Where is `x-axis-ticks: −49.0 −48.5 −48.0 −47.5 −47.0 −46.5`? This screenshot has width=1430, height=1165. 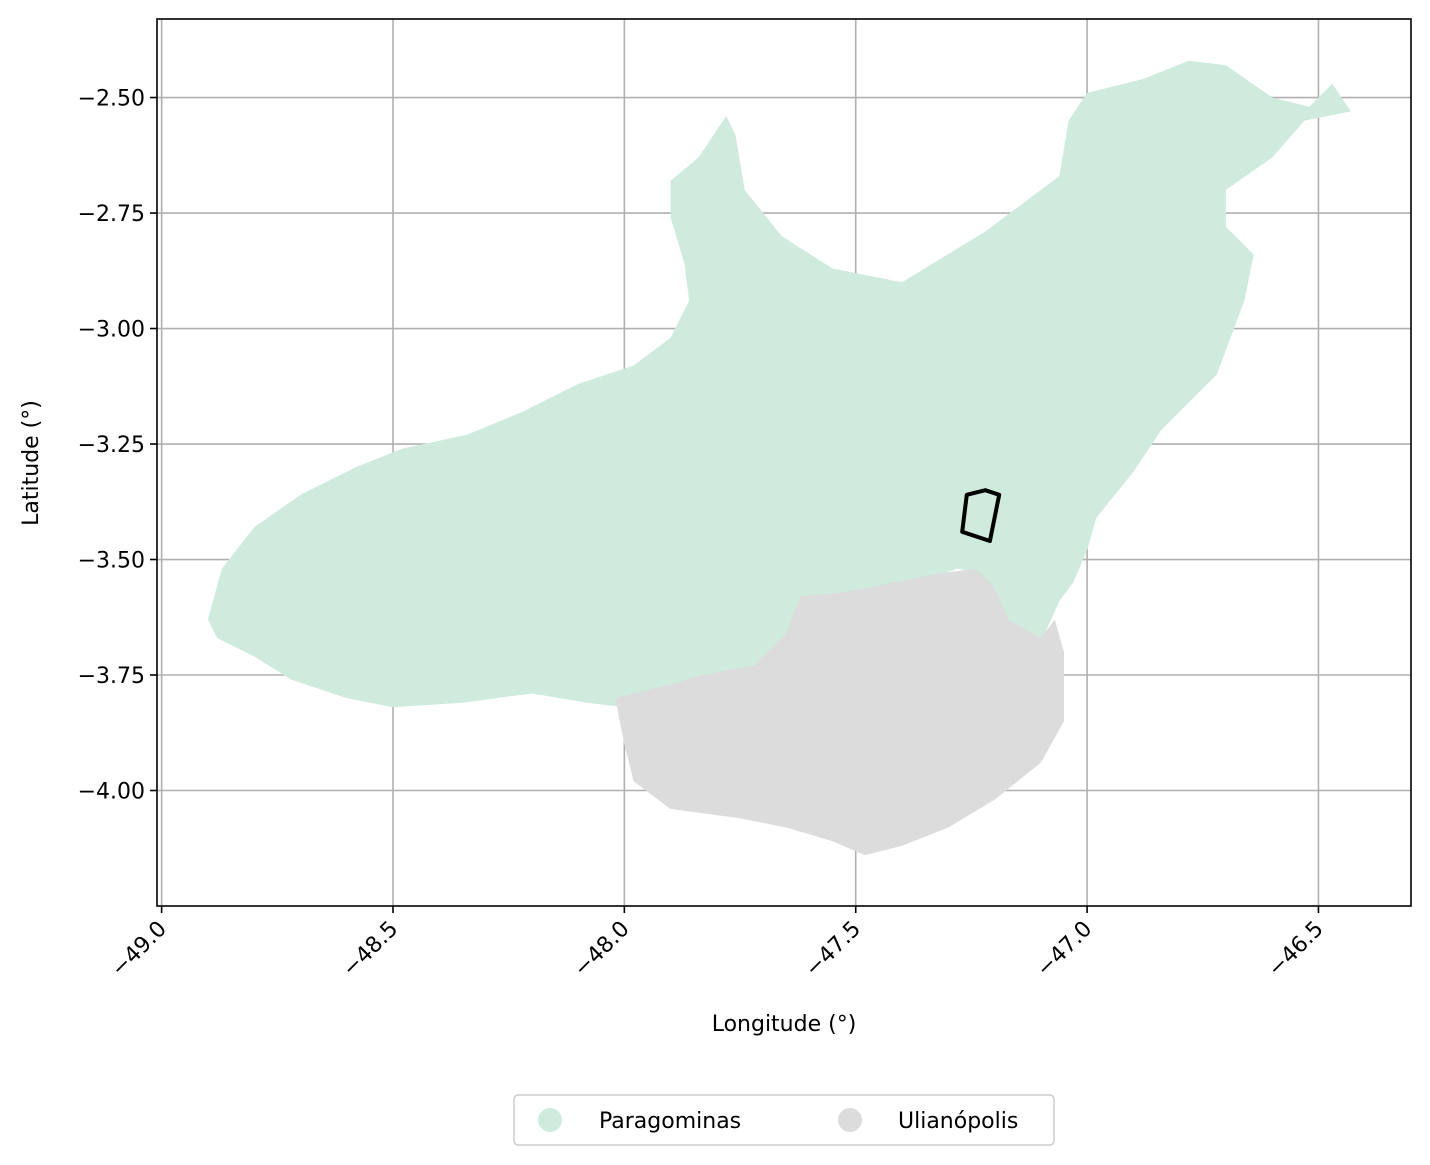 x-axis-ticks: −49.0 −48.5 −48.0 −47.5 −47.0 −46.5 is located at coordinates (718, 944).